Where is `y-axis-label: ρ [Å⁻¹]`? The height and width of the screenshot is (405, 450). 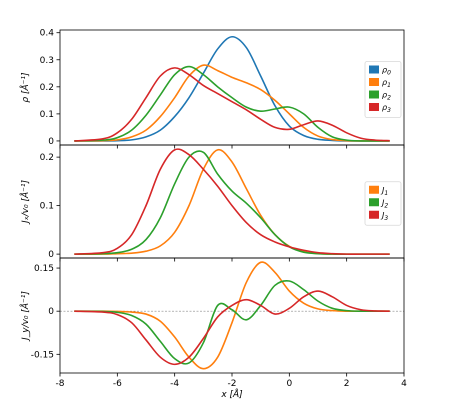 y-axis-label: ρ [Å⁻¹] is located at coordinates (25, 87).